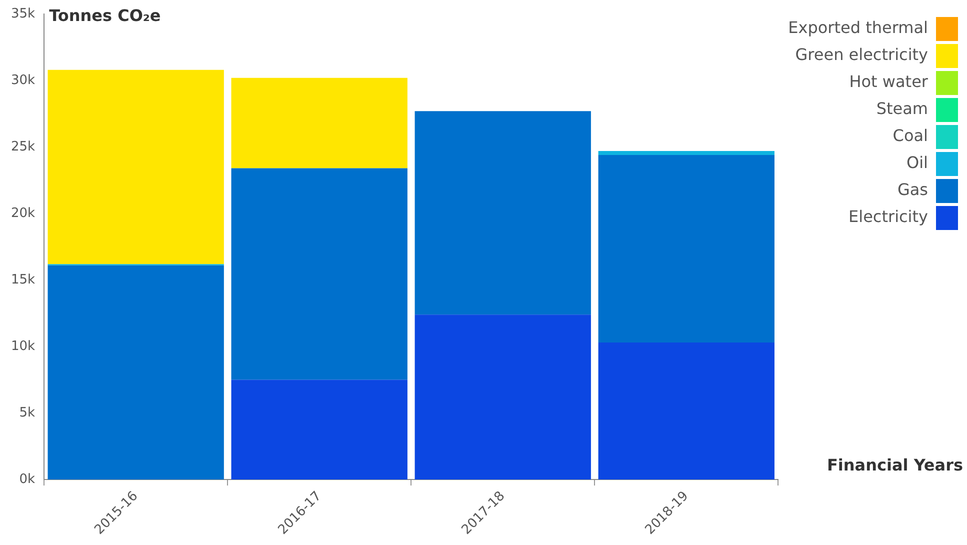 The image size is (967, 545). What do you see at coordinates (23, 280) in the screenshot?
I see `y-tick-label: 15k` at bounding box center [23, 280].